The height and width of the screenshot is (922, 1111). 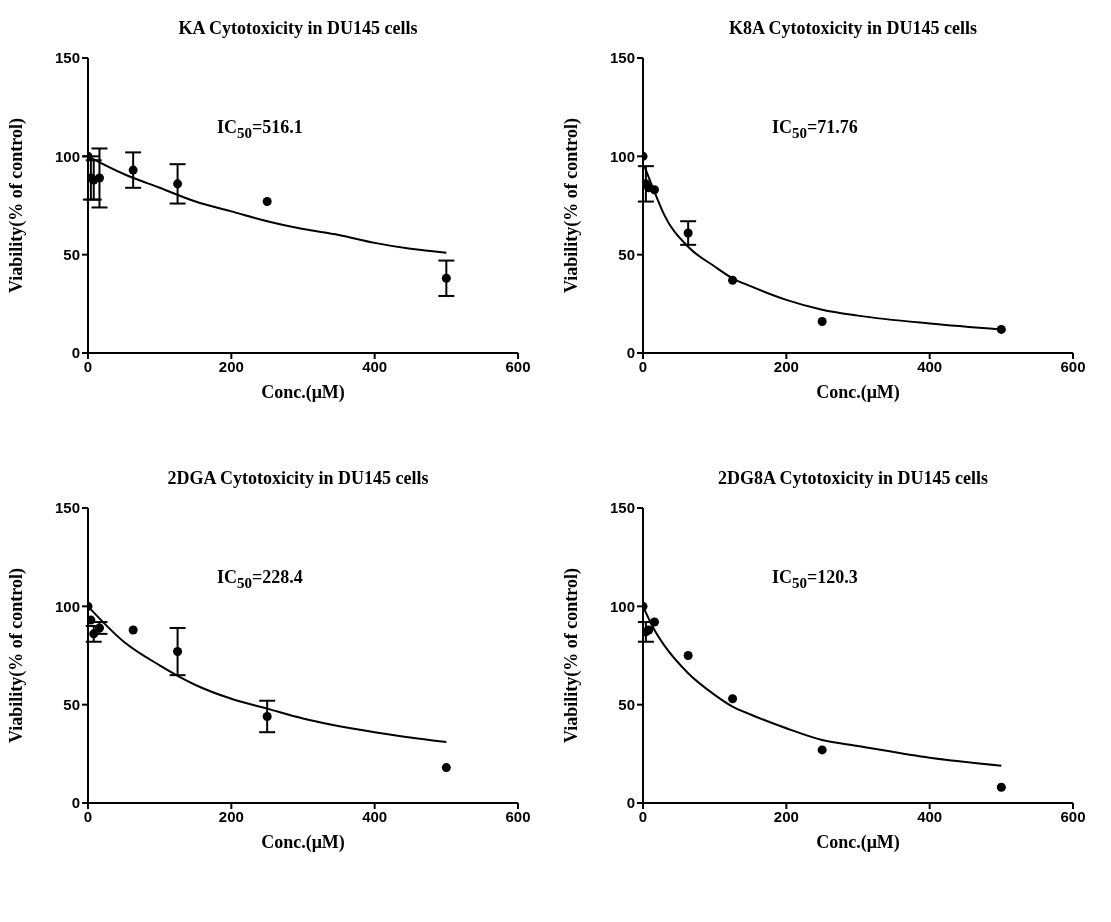 What do you see at coordinates (298, 478) in the screenshot?
I see `chart-title: 2DGA Cytotoxicity in DU145 cells` at bounding box center [298, 478].